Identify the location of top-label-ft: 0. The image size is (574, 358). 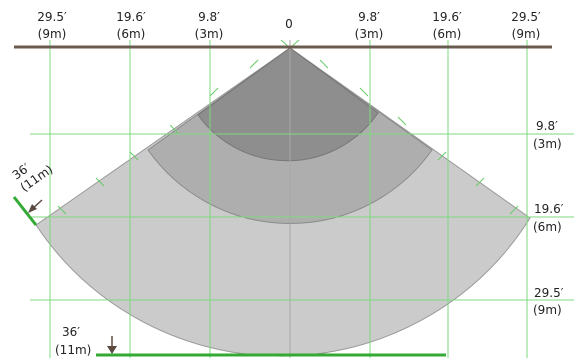
(289, 24).